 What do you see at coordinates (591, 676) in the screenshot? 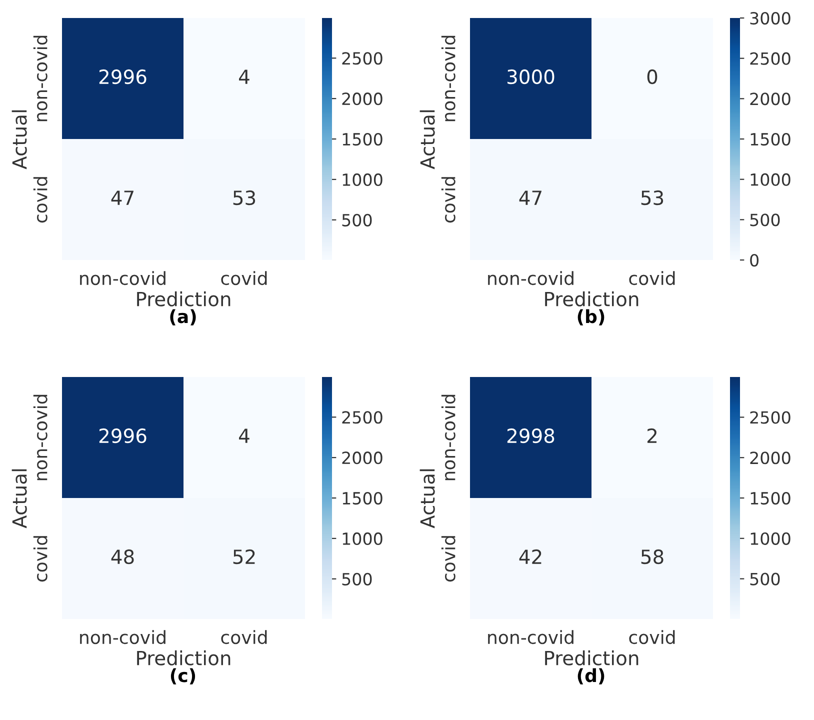
I see `text: (d)` at bounding box center [591, 676].